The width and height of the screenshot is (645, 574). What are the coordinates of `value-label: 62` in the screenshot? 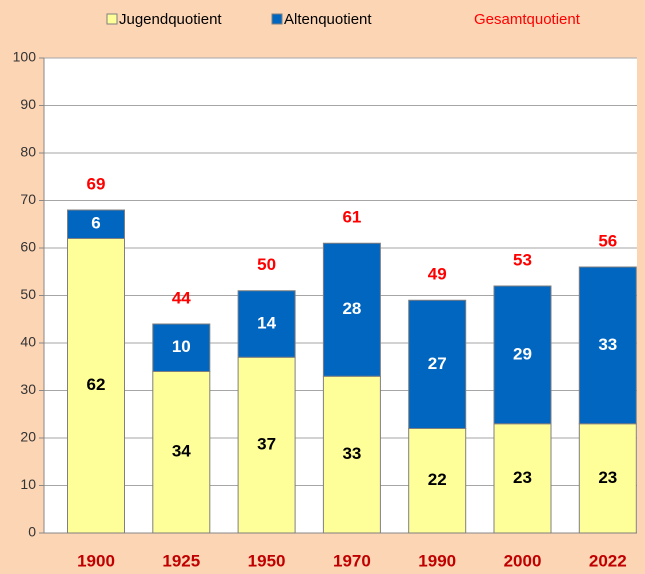 It's located at (96, 384).